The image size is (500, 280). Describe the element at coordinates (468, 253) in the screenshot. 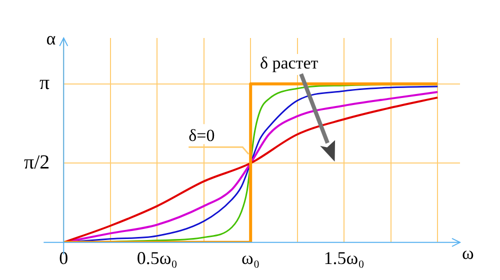

I see `x-axis-title: ω` at that location.